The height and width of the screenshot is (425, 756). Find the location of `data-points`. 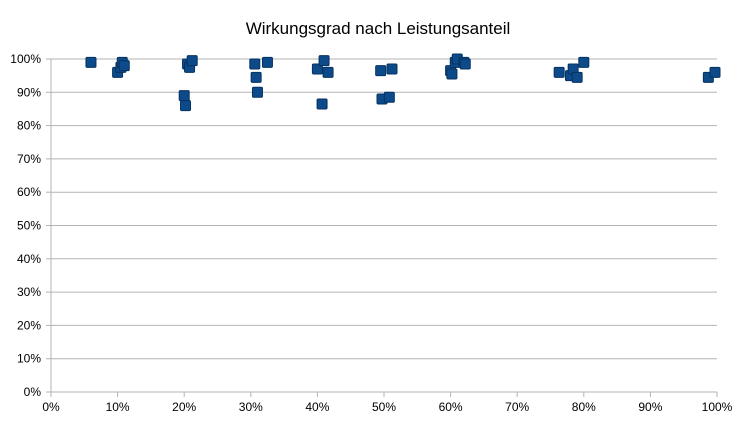

data-points is located at coordinates (403, 82).